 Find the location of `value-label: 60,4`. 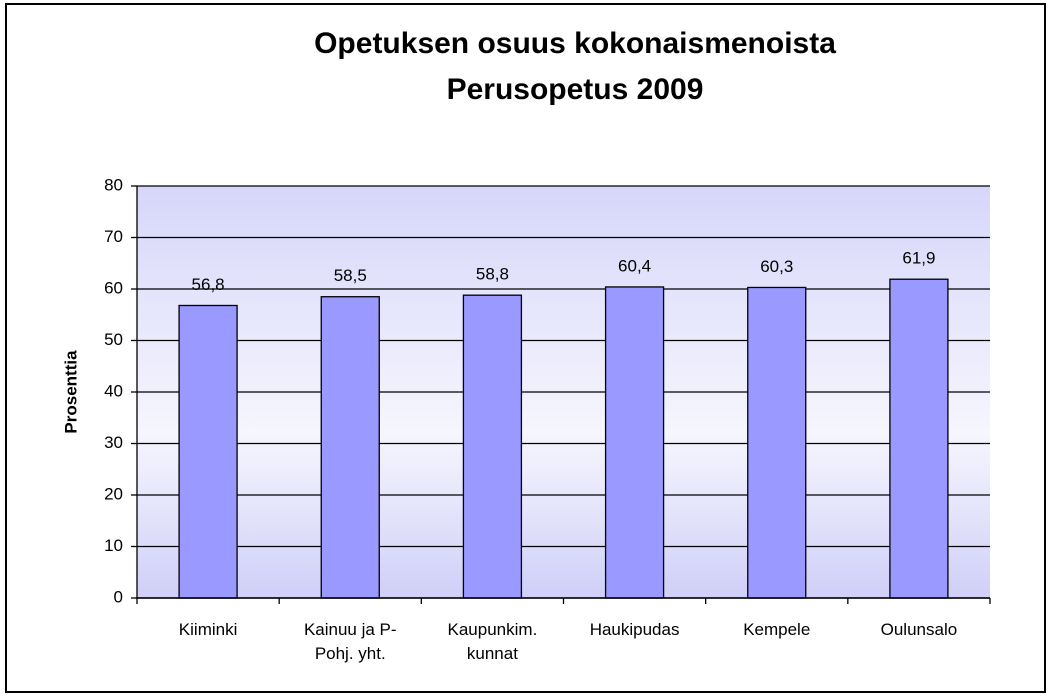

value-label: 60,4 is located at coordinates (634, 265).